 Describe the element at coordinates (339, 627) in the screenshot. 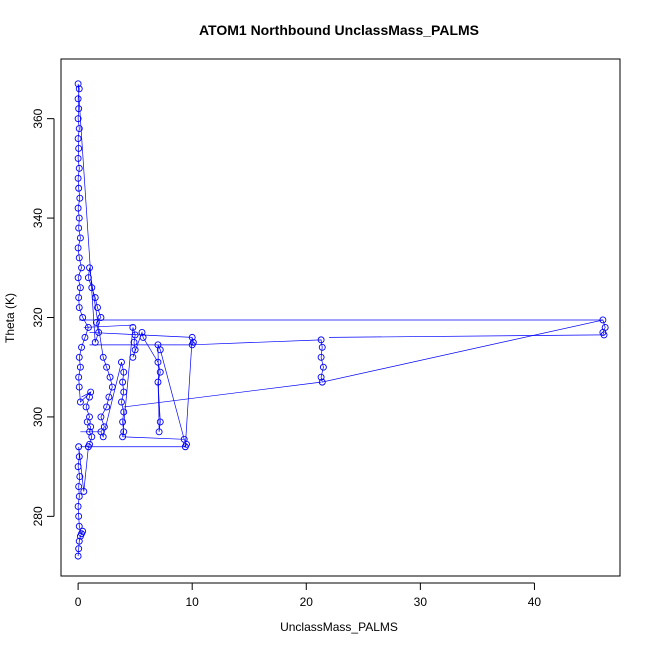

I see `x-axis-label: UnclassMass_PALMS` at that location.